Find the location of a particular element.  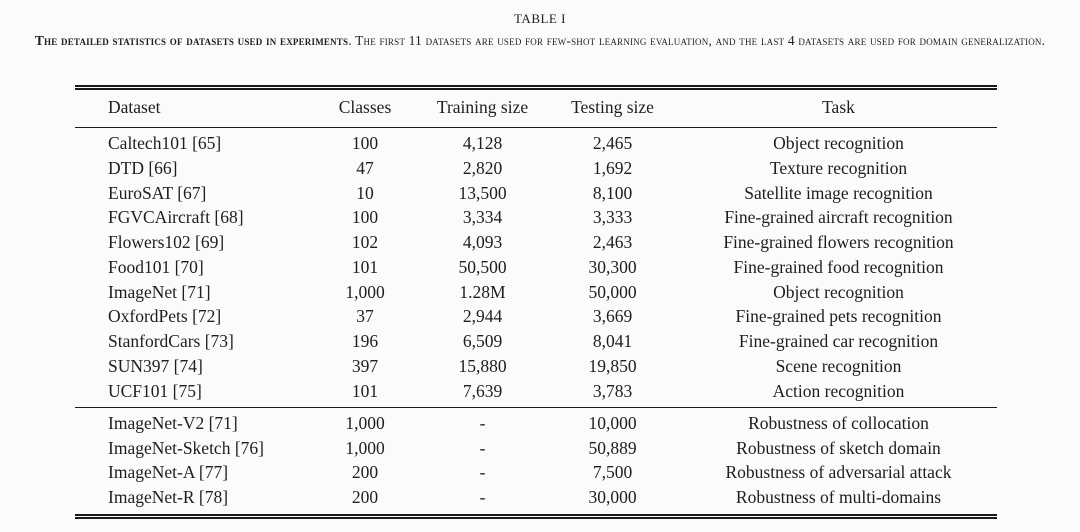

table-cell: 4,128 is located at coordinates (482, 143).